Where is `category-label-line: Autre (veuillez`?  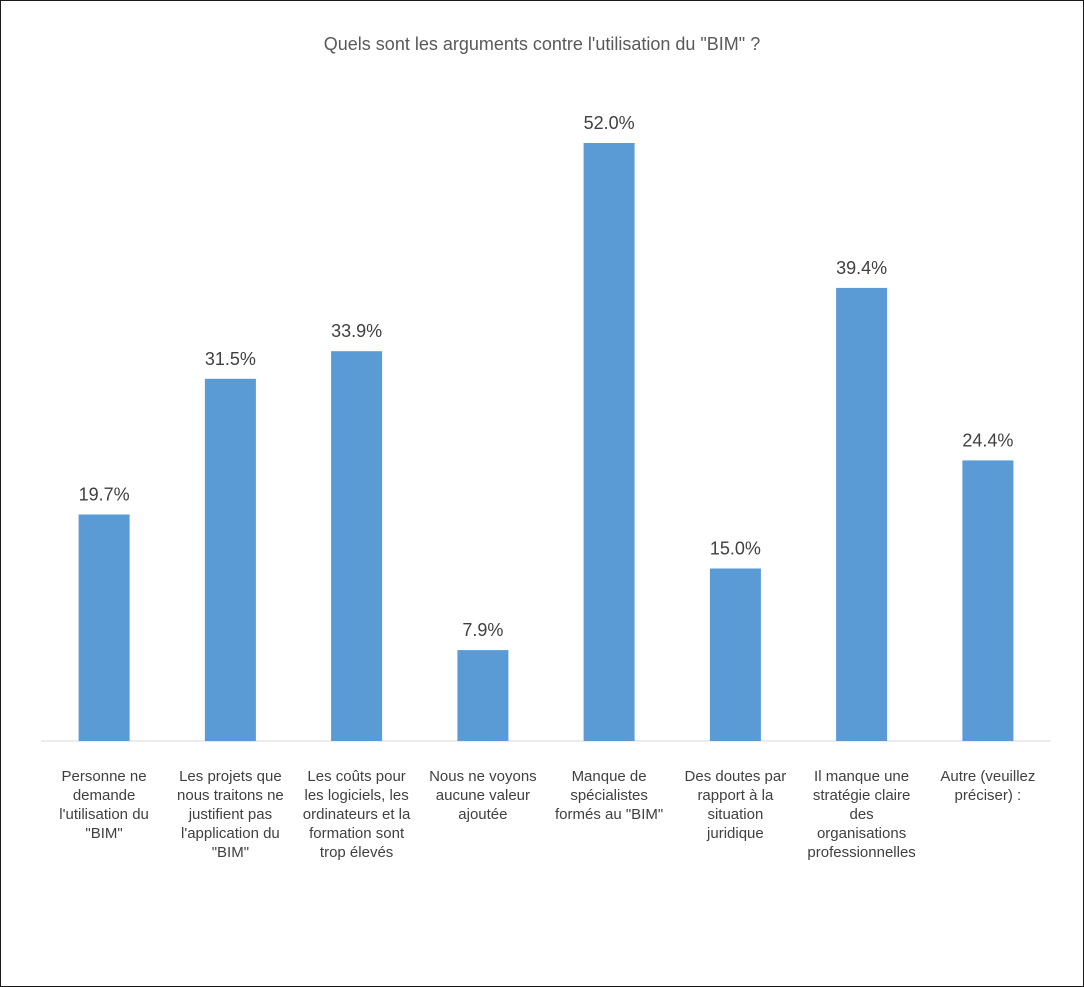
category-label-line: Autre (veuillez is located at coordinates (988, 776).